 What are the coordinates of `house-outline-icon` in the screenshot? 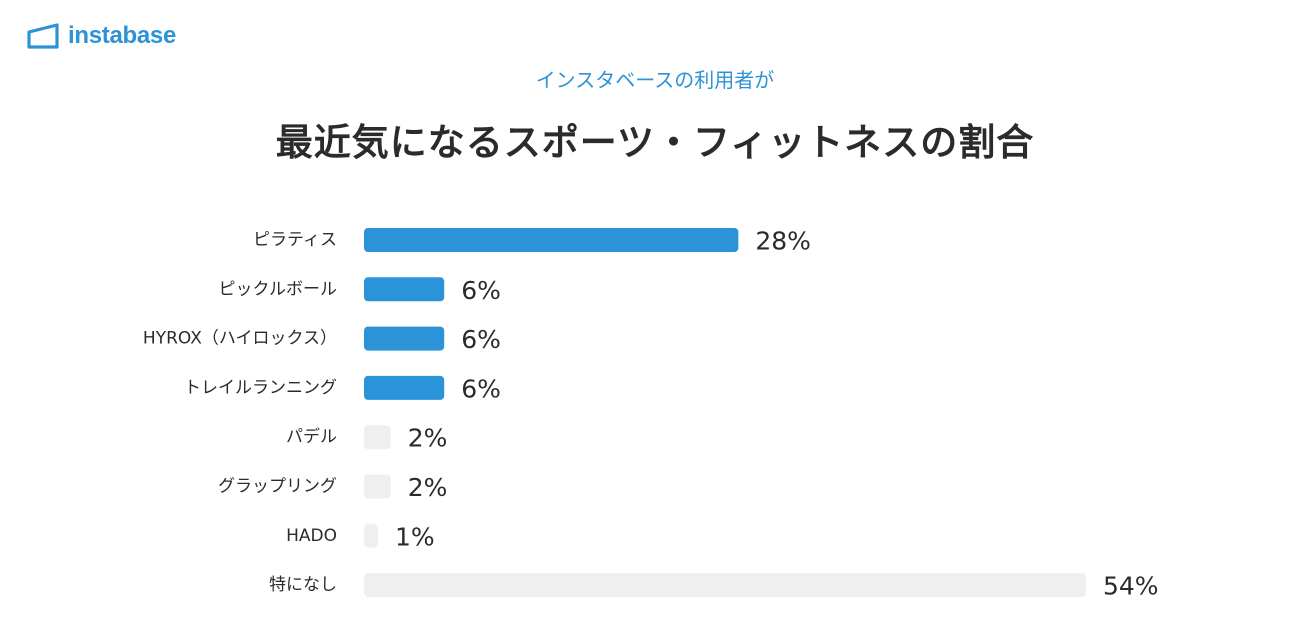 It's located at (43, 36).